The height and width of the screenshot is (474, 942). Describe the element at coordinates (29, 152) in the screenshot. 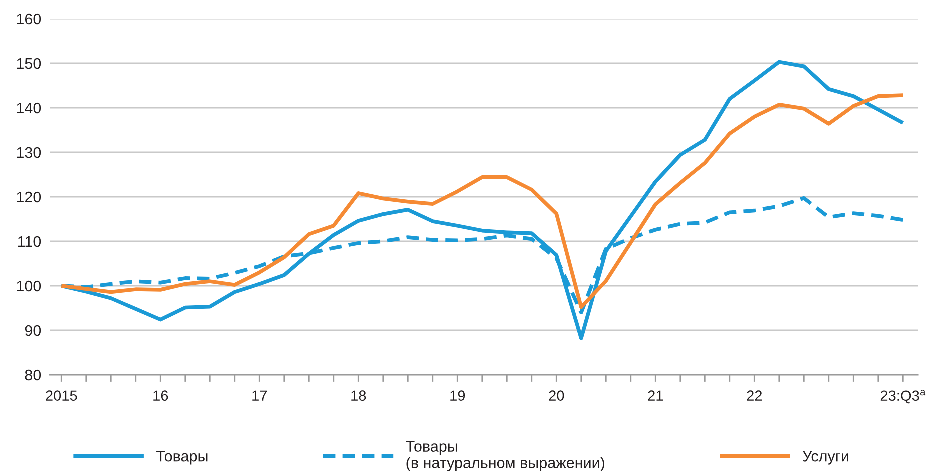

I see `y-tick-label: 130` at that location.